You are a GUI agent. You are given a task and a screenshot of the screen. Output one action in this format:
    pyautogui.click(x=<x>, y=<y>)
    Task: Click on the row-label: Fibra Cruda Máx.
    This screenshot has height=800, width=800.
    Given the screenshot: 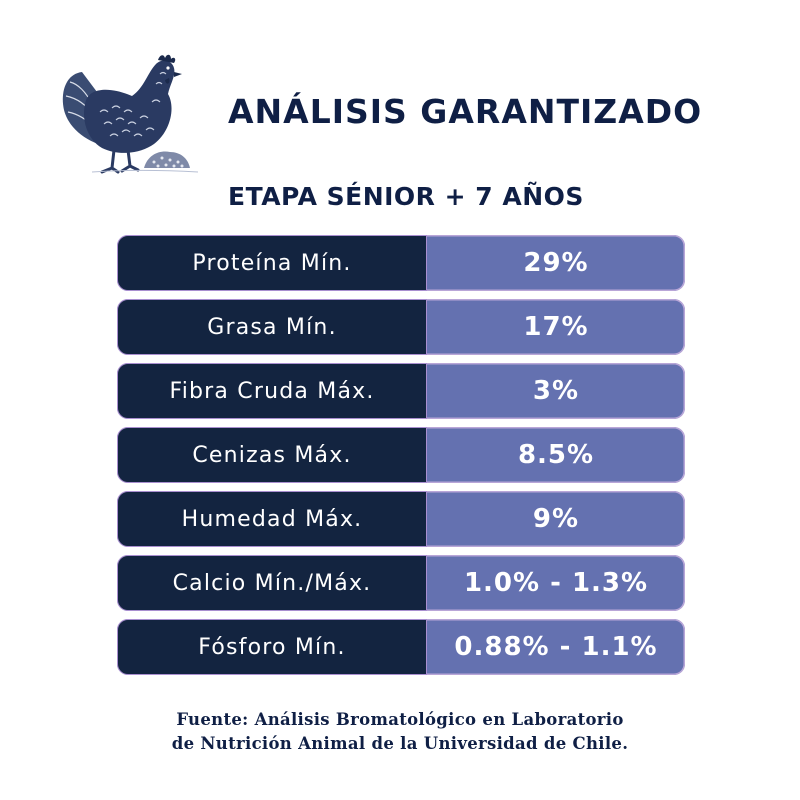 What is the action you would take?
    pyautogui.click(x=272, y=391)
    